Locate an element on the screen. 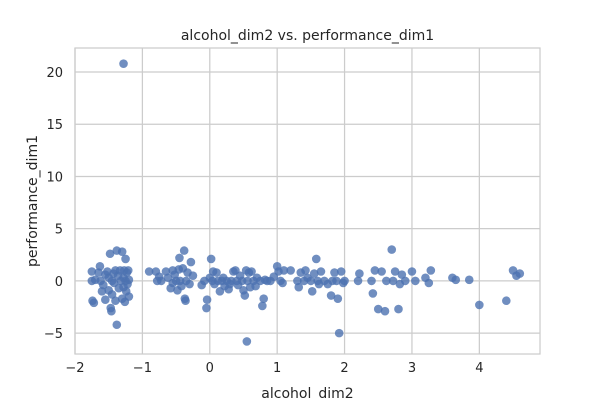  x-tick-label: 2 is located at coordinates (344, 368).